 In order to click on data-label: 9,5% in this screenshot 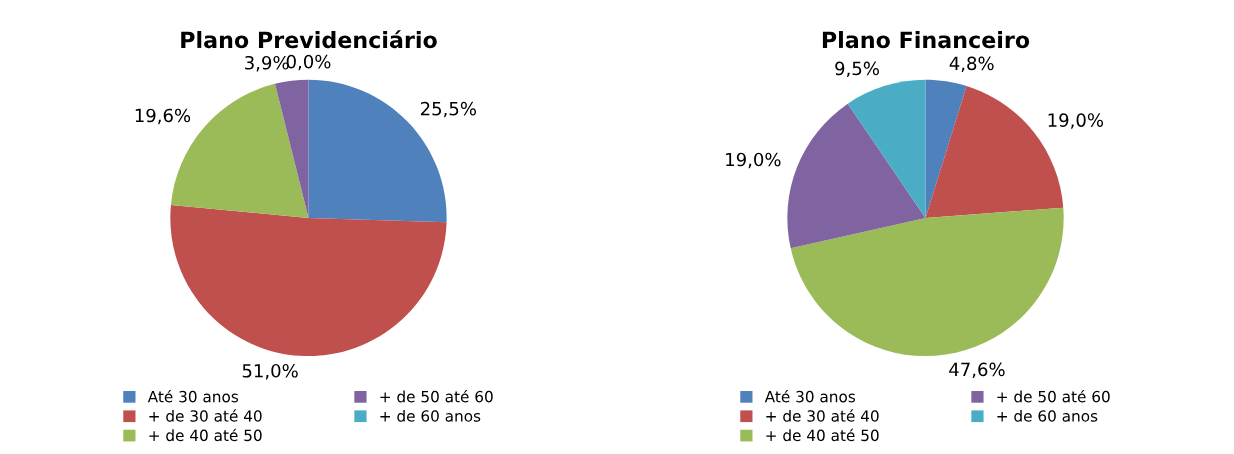, I will do `click(857, 69)`.